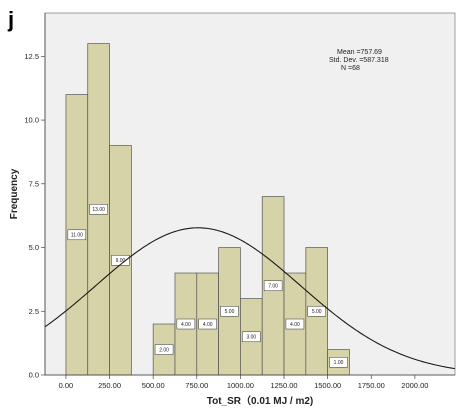 The height and width of the screenshot is (416, 469). I want to click on data-label: 13.00, so click(98, 210).